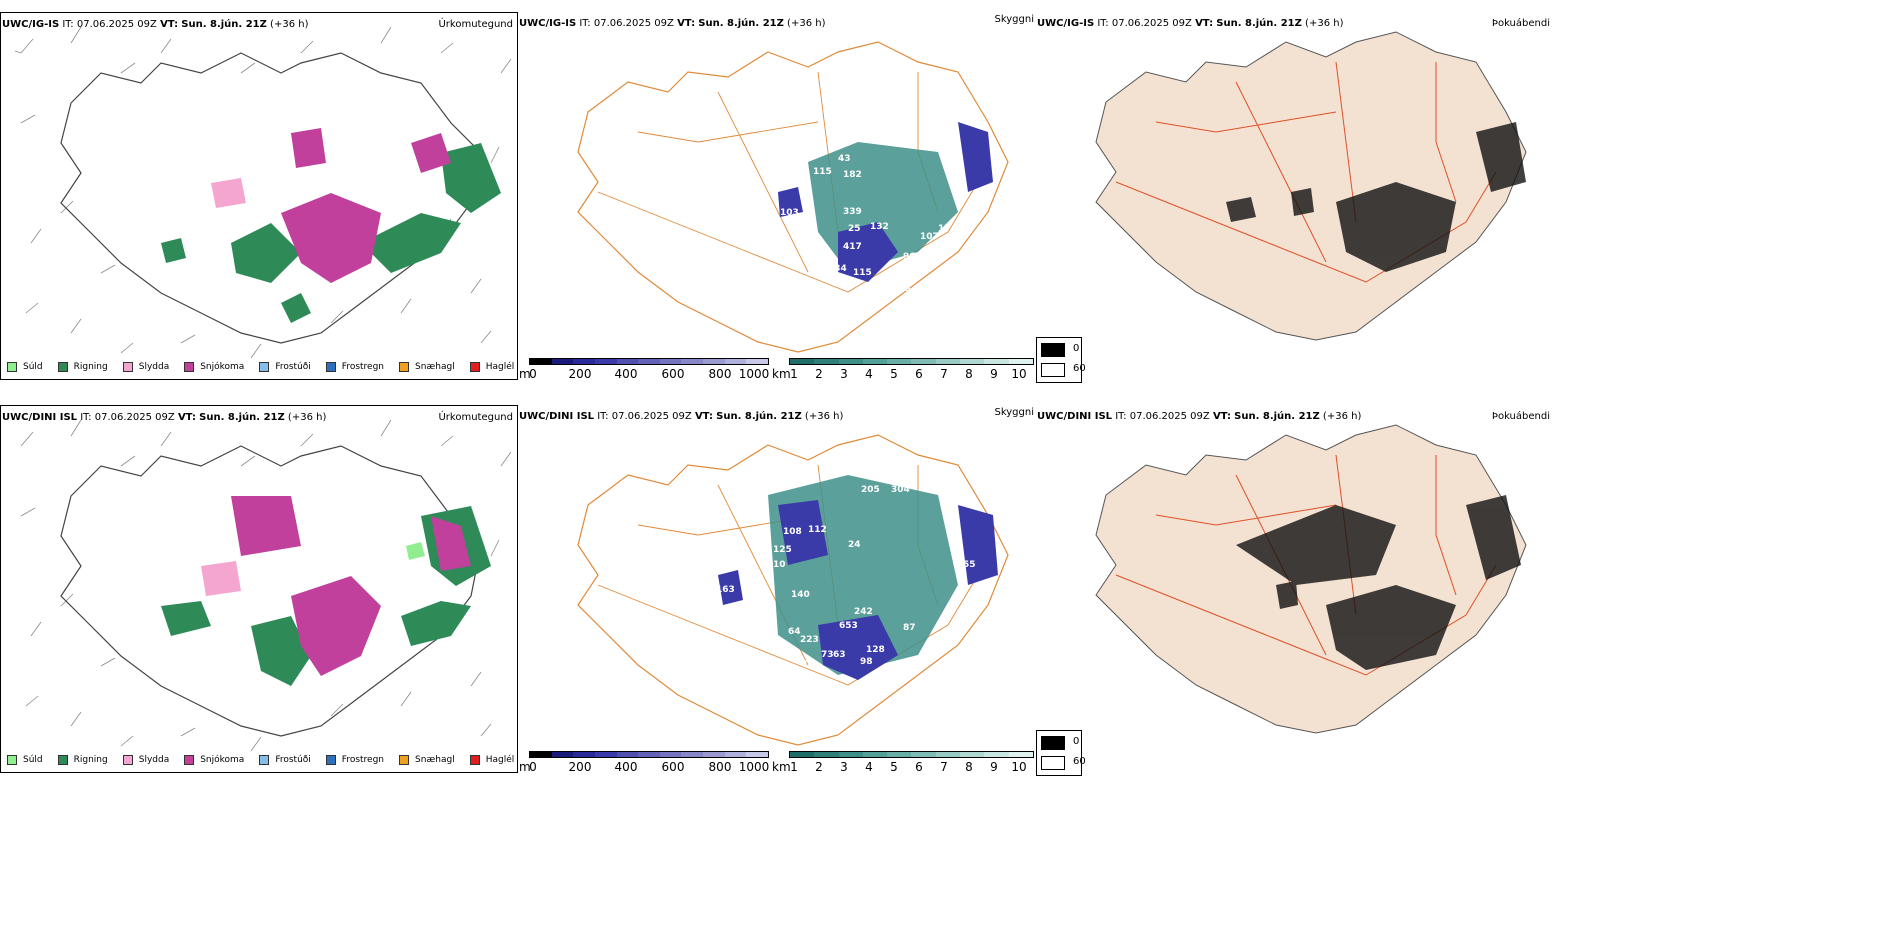 Image resolution: width=1900 pixels, height=950 pixels. I want to click on panel-title-visibility: Skyggni, so click(1014, 412).